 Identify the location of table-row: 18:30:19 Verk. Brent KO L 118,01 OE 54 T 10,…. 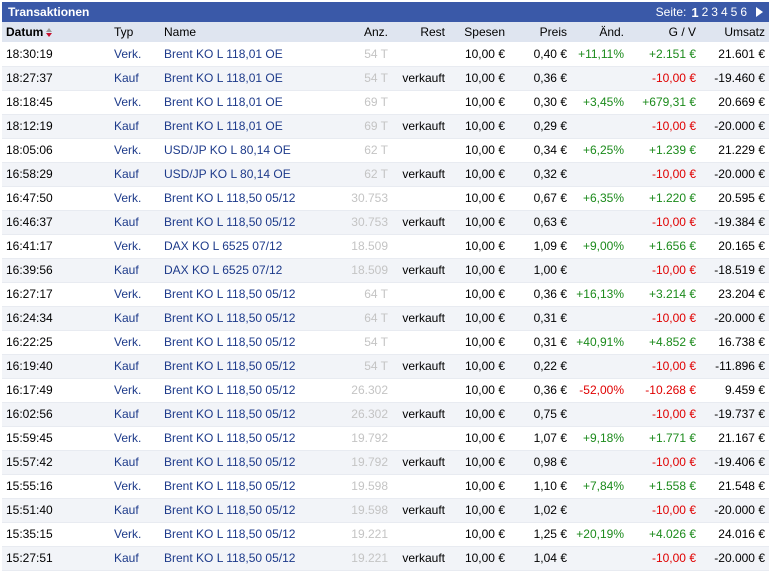
(385, 54).